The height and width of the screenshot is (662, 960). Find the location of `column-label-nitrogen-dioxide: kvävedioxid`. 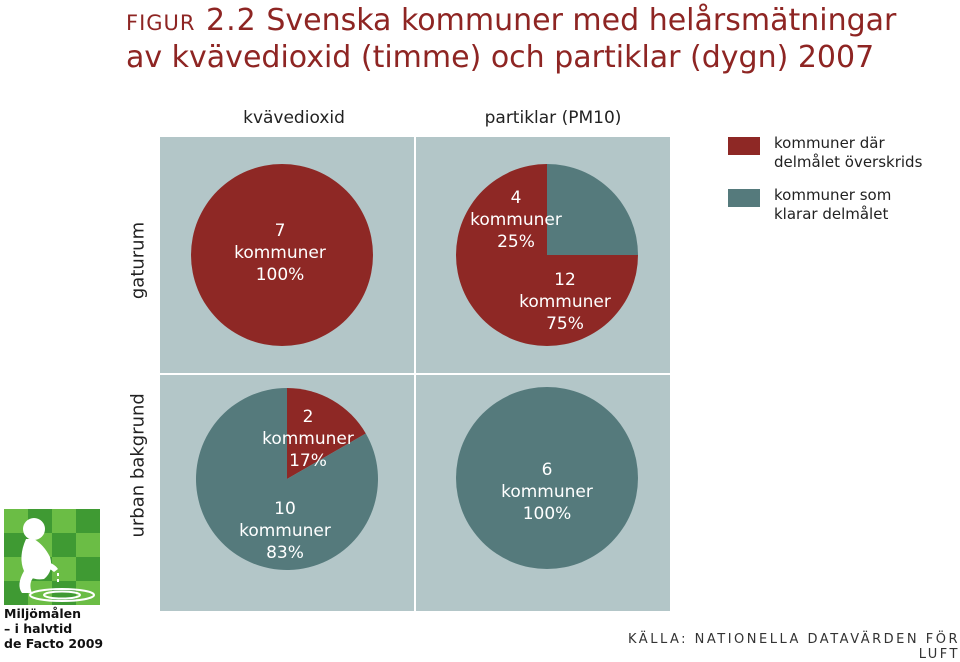

column-label-nitrogen-dioxide: kvävedioxid is located at coordinates (294, 118).